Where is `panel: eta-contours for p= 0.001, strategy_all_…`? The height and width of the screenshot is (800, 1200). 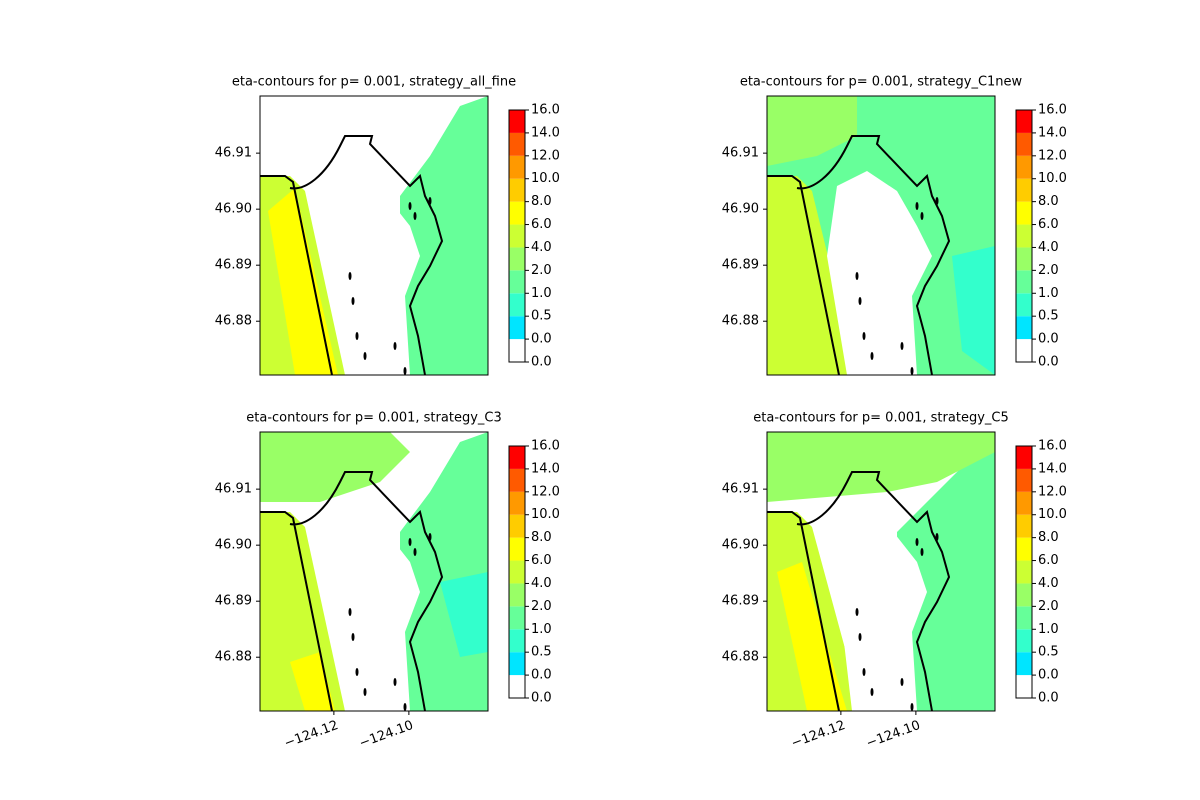 panel: eta-contours for p= 0.001, strategy_all_… is located at coordinates (387, 225).